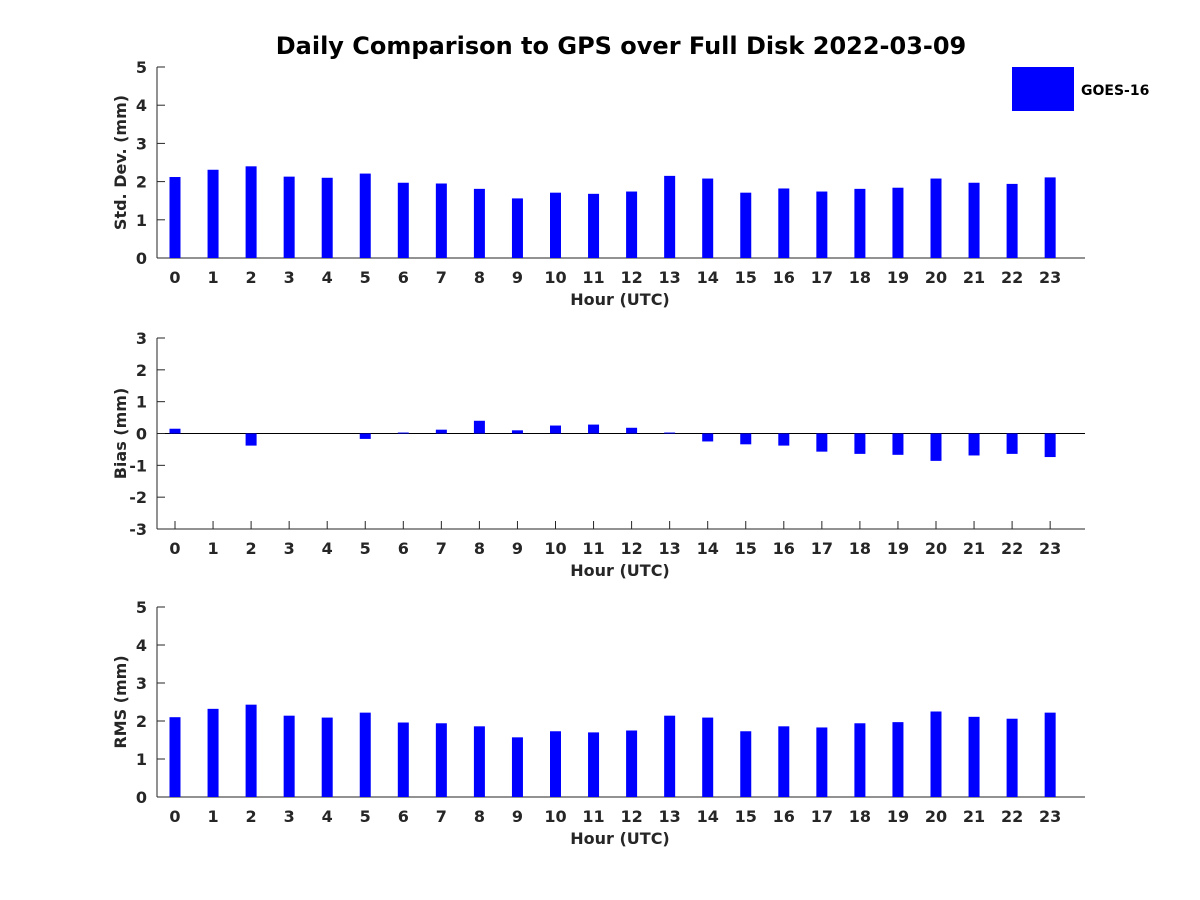 The width and height of the screenshot is (1200, 900). What do you see at coordinates (517, 548) in the screenshot?
I see `x-tick-label: 9` at bounding box center [517, 548].